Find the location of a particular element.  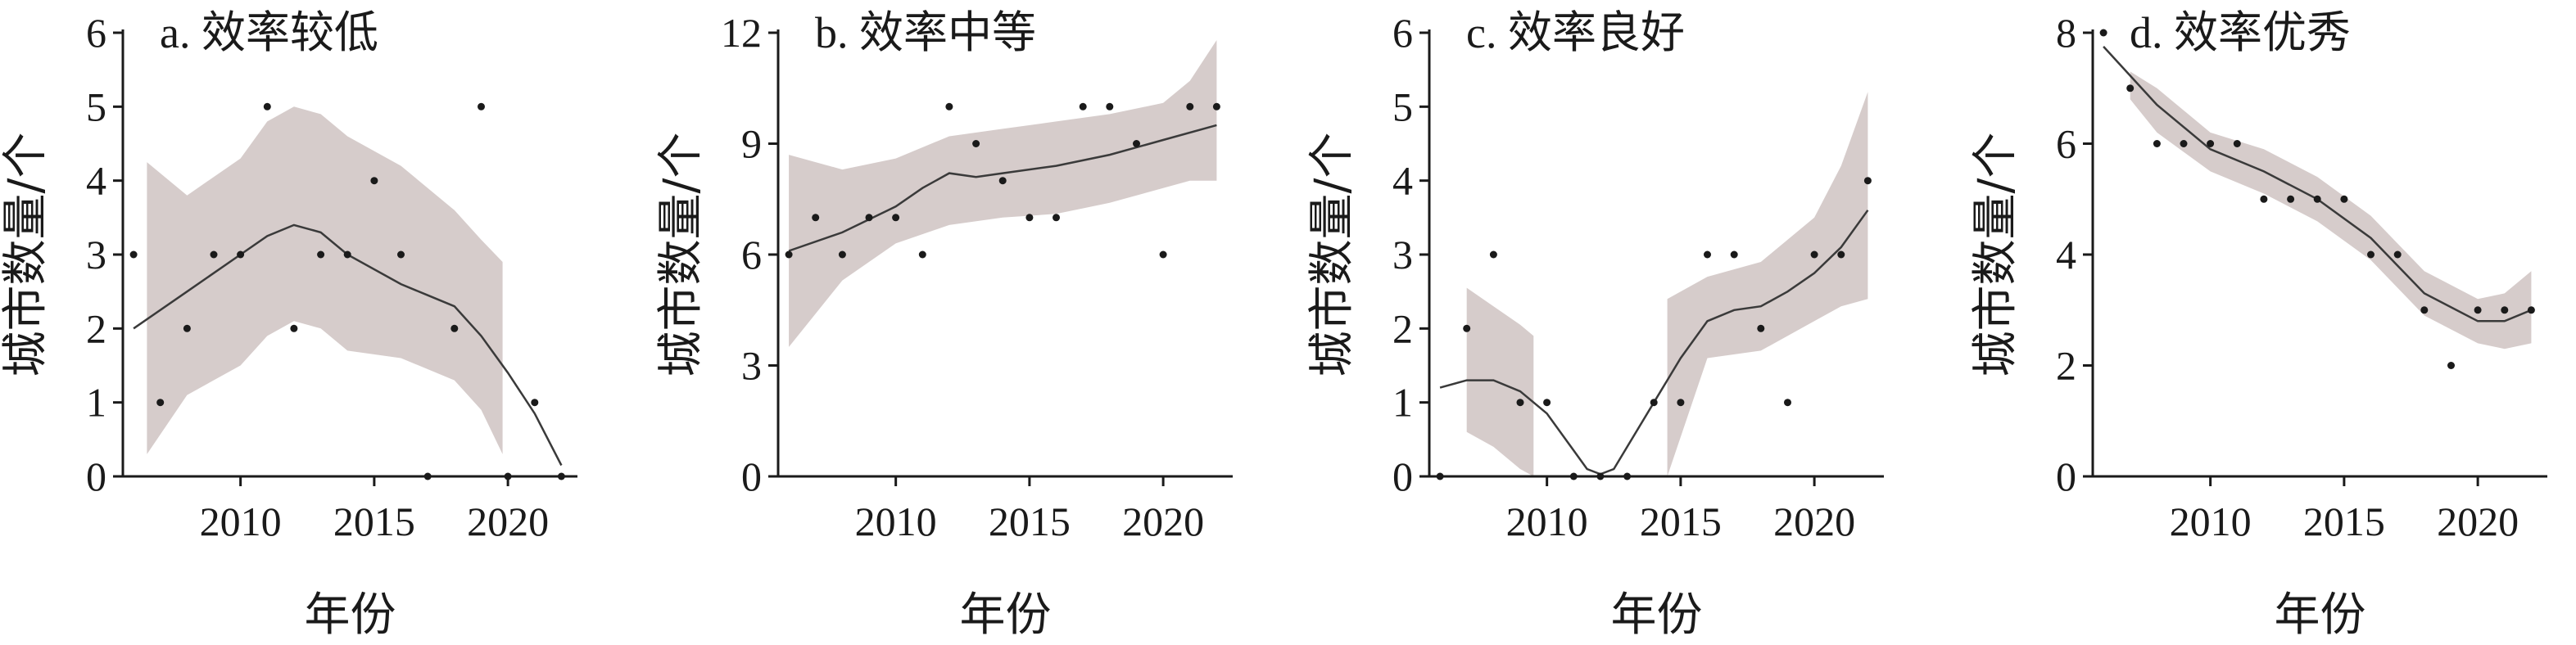

y-tick-label: 12 is located at coordinates (741, 33).